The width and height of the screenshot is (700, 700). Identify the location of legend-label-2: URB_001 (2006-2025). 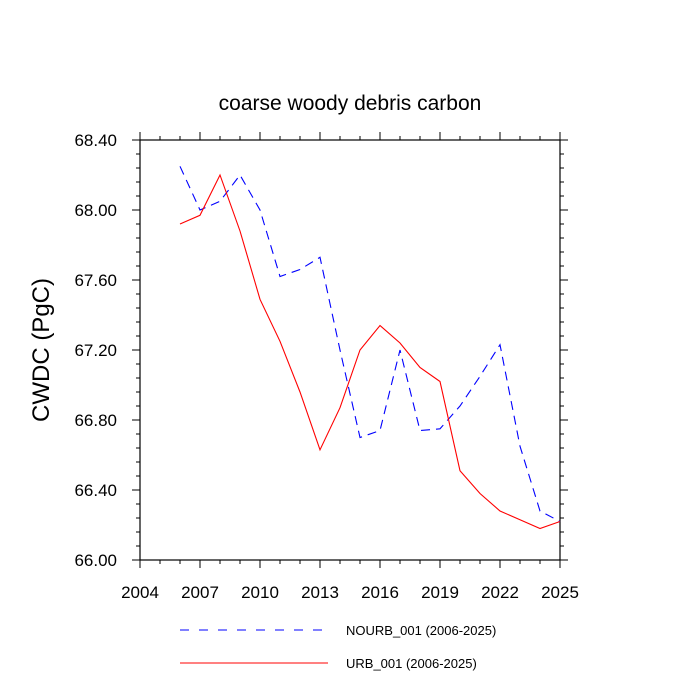
(411, 663).